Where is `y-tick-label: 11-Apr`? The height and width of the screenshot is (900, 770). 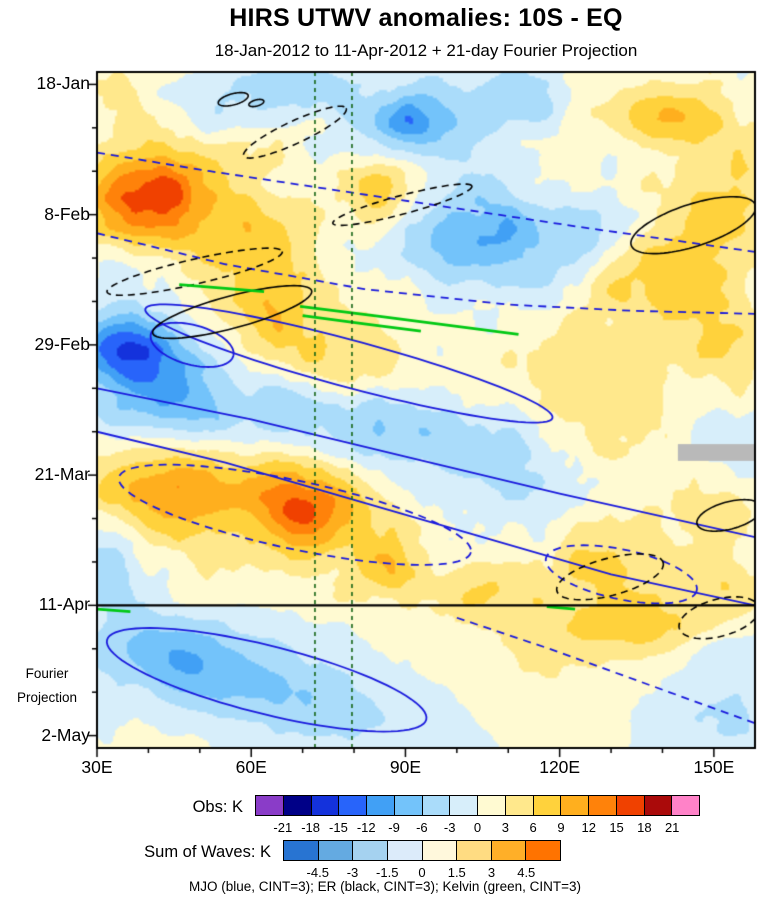
y-tick-label: 11-Apr is located at coordinates (64, 604).